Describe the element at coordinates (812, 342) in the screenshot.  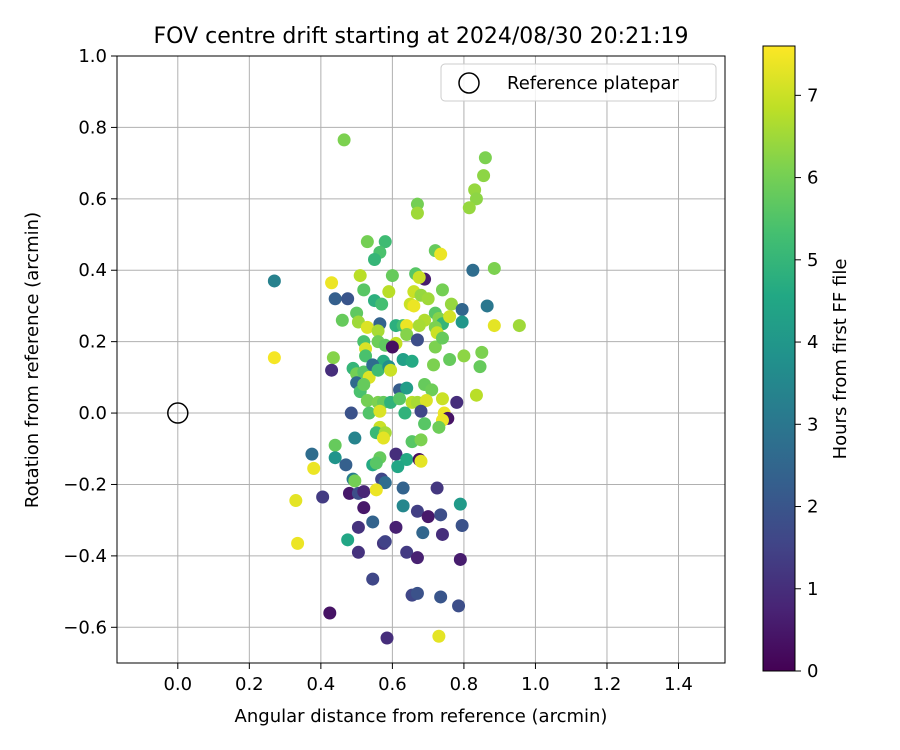
I see `colorbar-tick-label: 4` at that location.